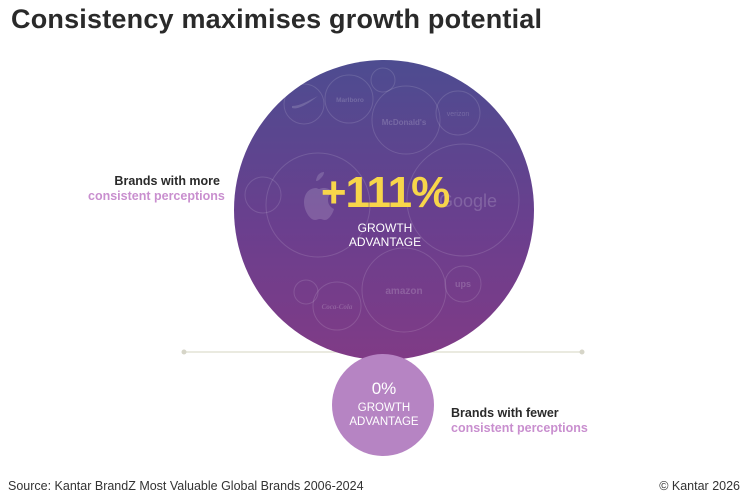 Image resolution: width=750 pixels, height=500 pixels. What do you see at coordinates (167, 181) in the screenshot?
I see `label-more-line1: Brands with more` at bounding box center [167, 181].